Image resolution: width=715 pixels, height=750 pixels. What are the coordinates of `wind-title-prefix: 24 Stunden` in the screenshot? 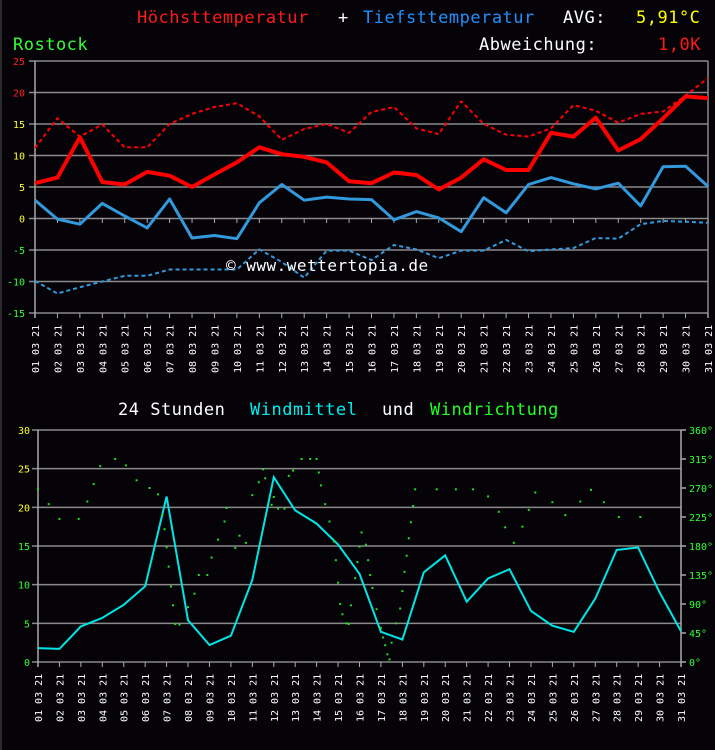 It's located at (172, 410).